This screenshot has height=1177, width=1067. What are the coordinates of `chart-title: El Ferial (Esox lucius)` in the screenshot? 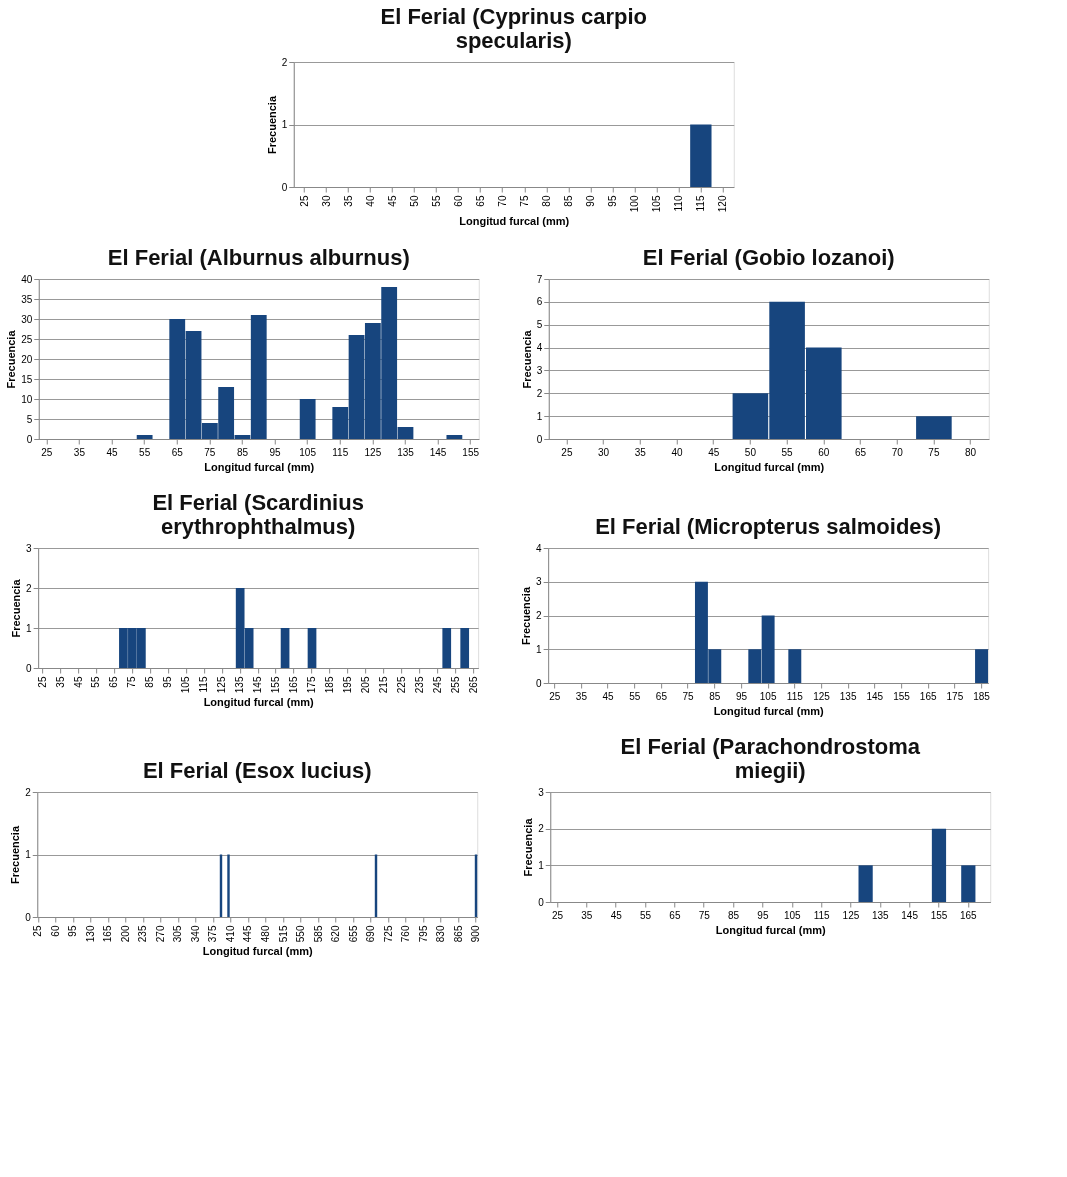 It's located at (257, 770).